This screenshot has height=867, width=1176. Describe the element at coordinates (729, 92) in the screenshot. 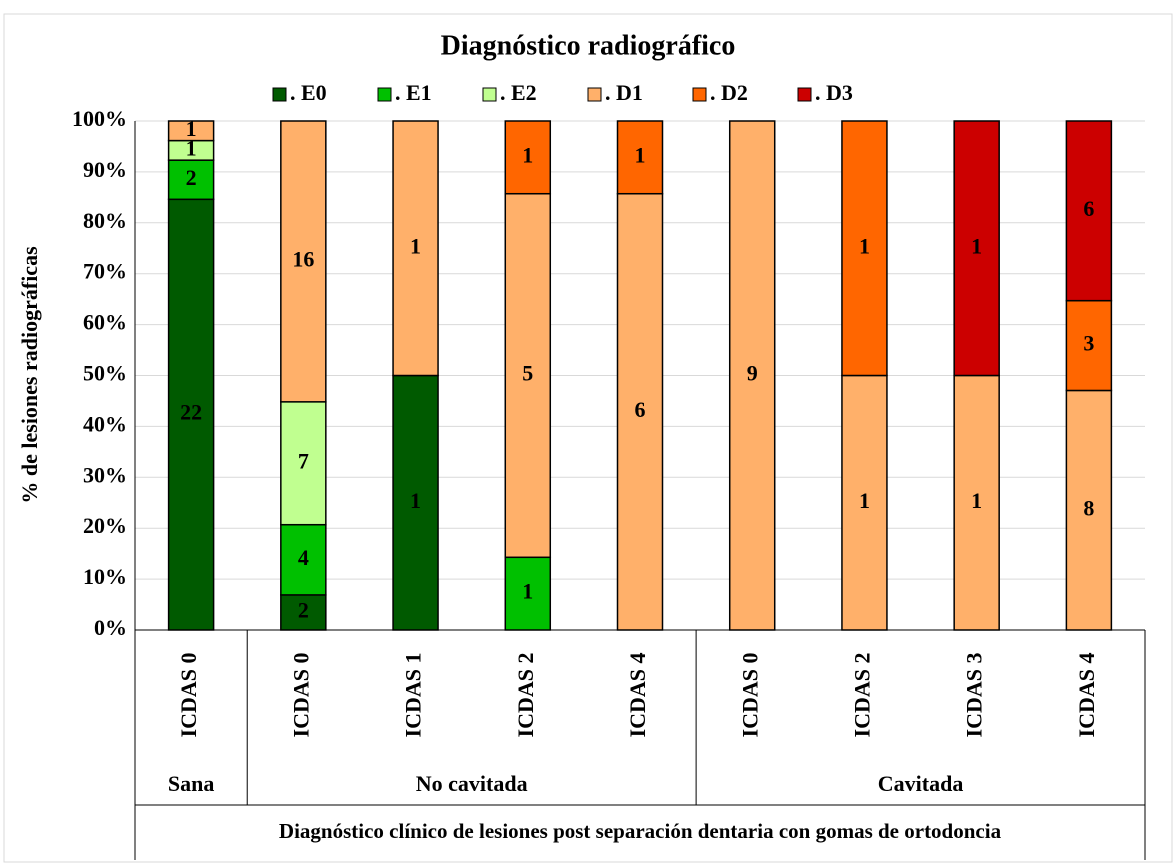

I see `legend-label: . D2` at that location.